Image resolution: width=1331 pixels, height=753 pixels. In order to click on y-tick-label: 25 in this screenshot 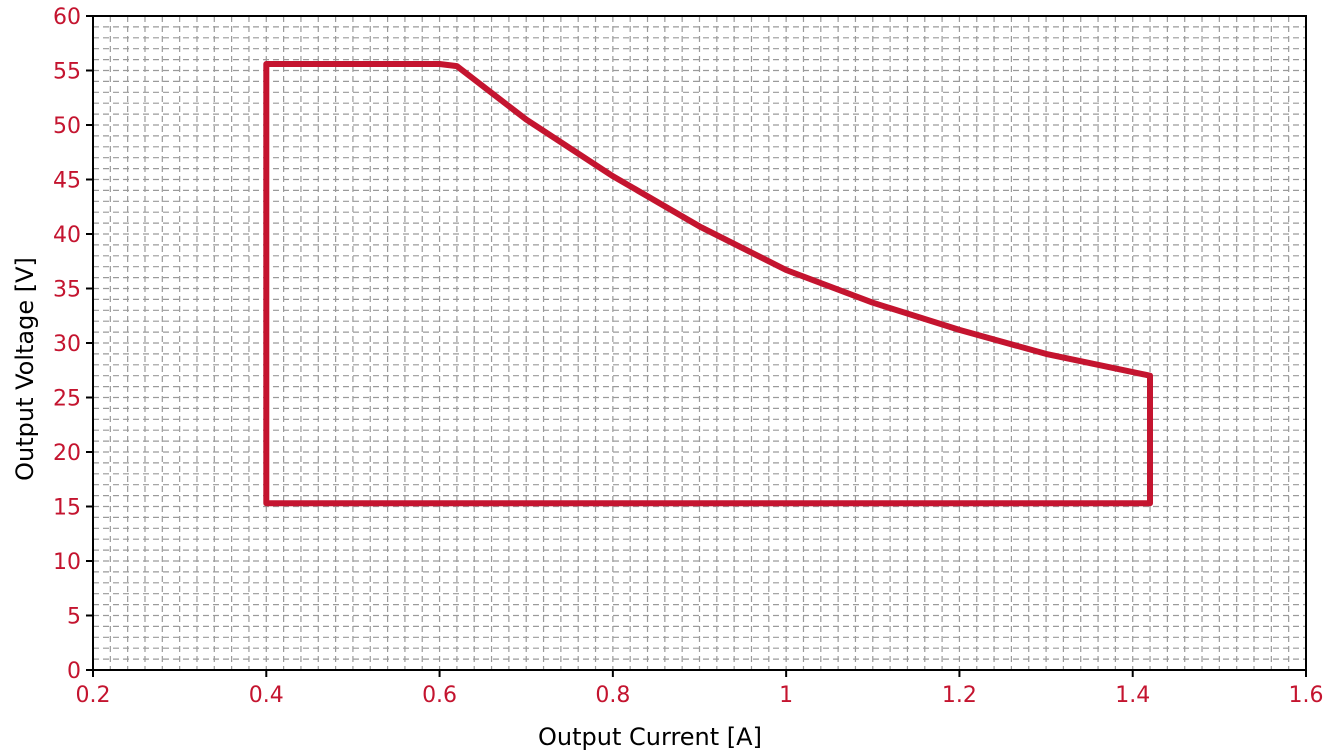, I will do `click(67, 399)`.